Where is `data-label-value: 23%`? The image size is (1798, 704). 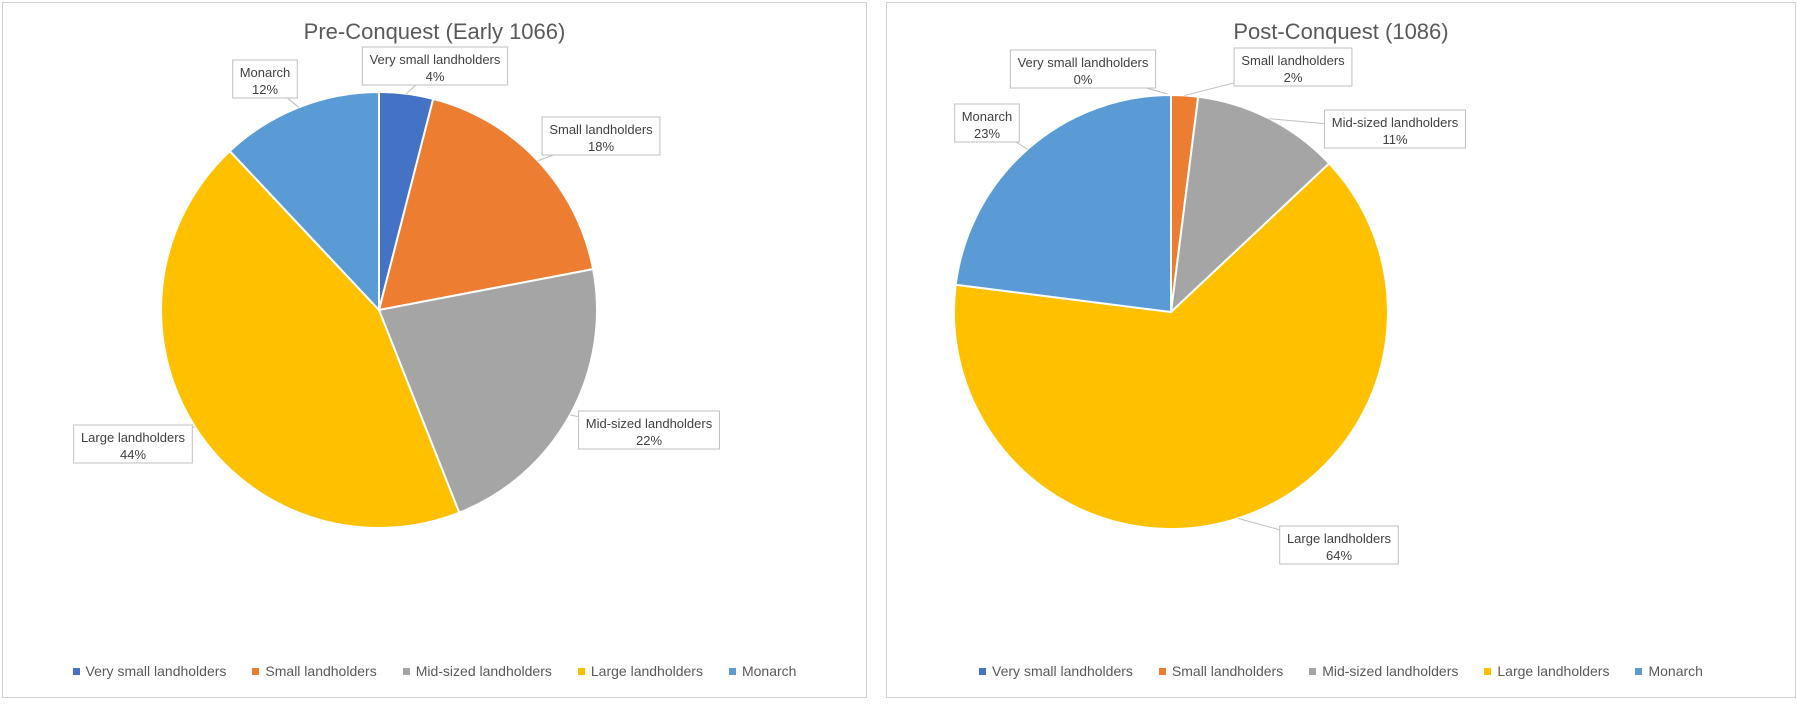 data-label-value: 23% is located at coordinates (987, 133).